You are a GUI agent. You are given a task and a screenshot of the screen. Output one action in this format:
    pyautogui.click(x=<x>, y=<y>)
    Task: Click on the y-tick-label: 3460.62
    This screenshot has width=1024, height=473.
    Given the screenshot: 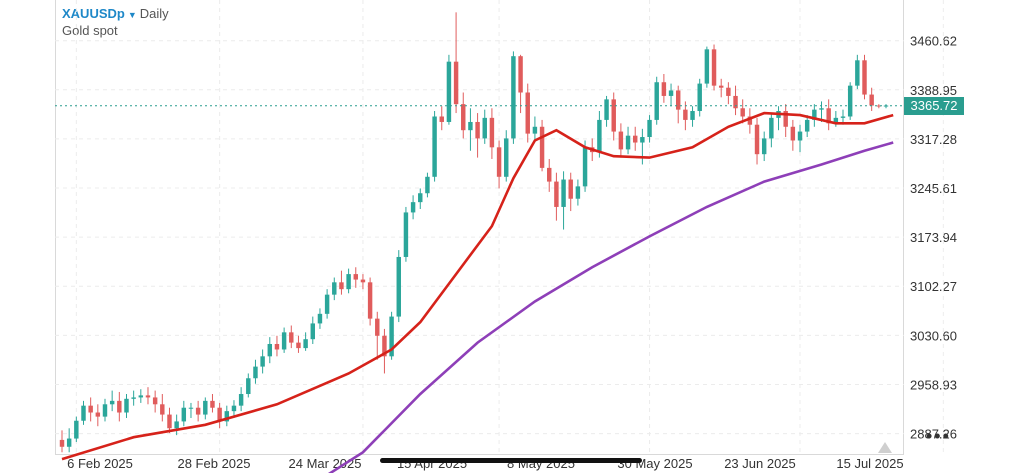 What is the action you would take?
    pyautogui.click(x=933, y=41)
    